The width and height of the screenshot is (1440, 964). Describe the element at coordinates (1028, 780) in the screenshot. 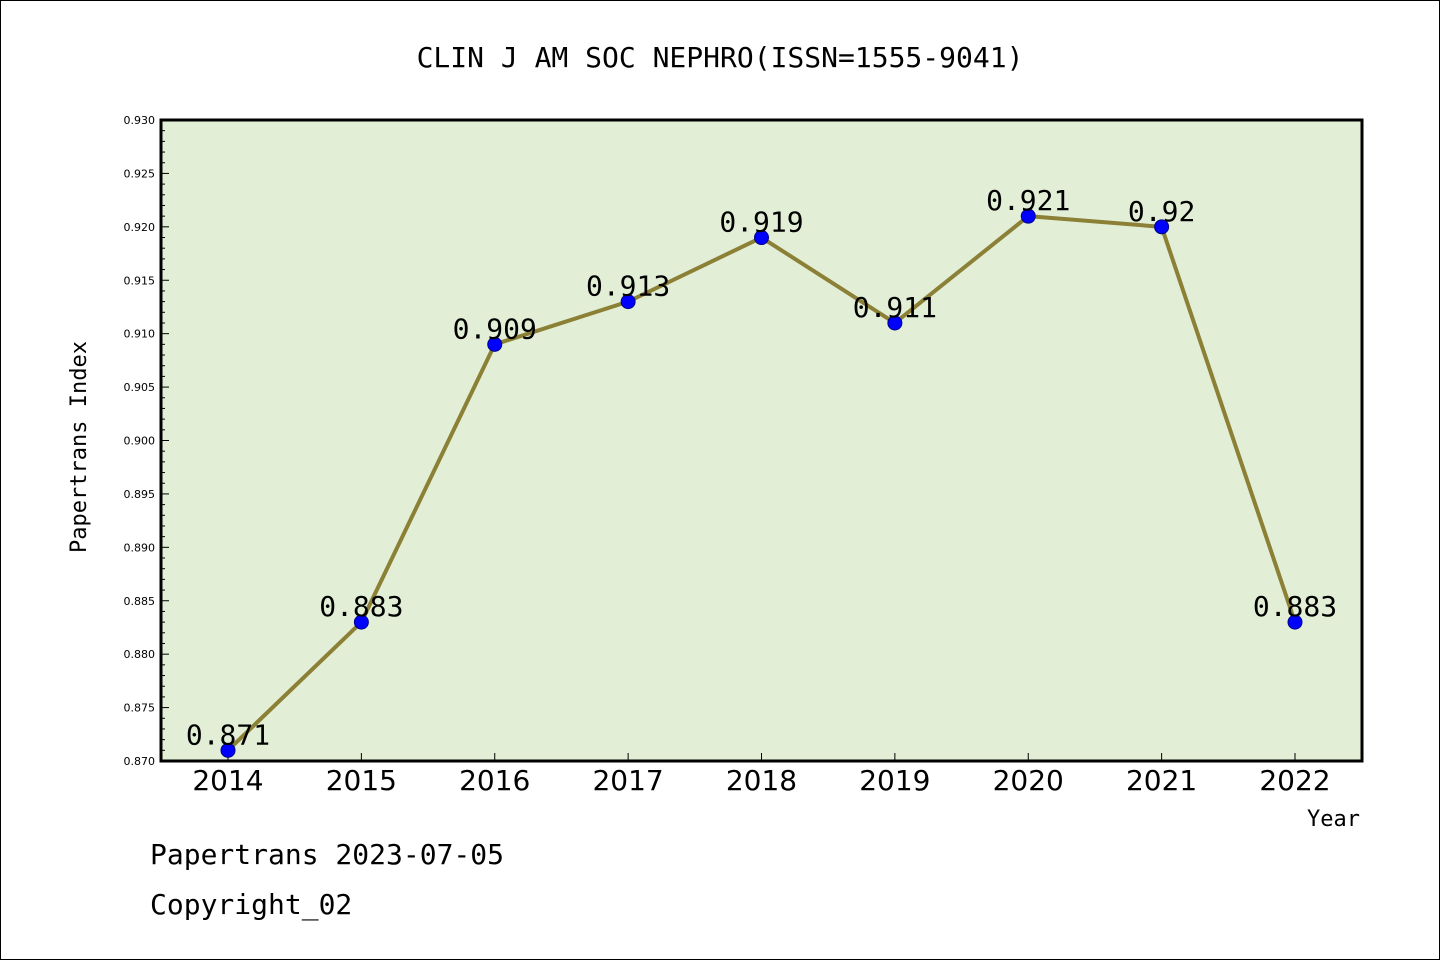

I see `x-tick-label: 2020` at that location.